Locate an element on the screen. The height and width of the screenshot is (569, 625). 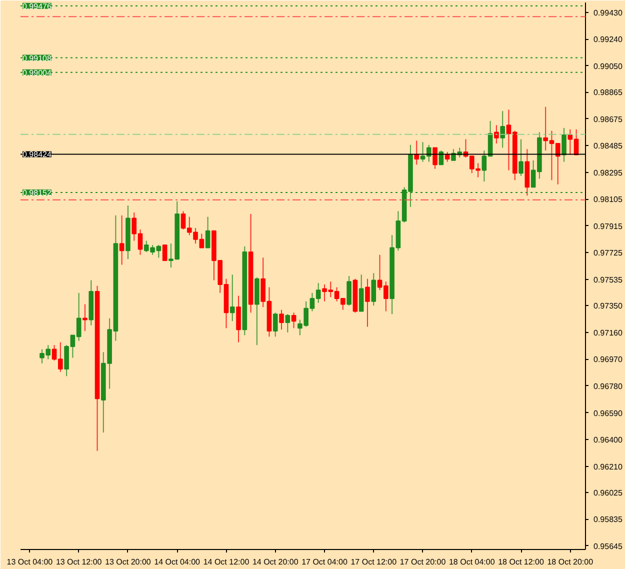
y-tick-label: 0.97350 is located at coordinates (608, 306).